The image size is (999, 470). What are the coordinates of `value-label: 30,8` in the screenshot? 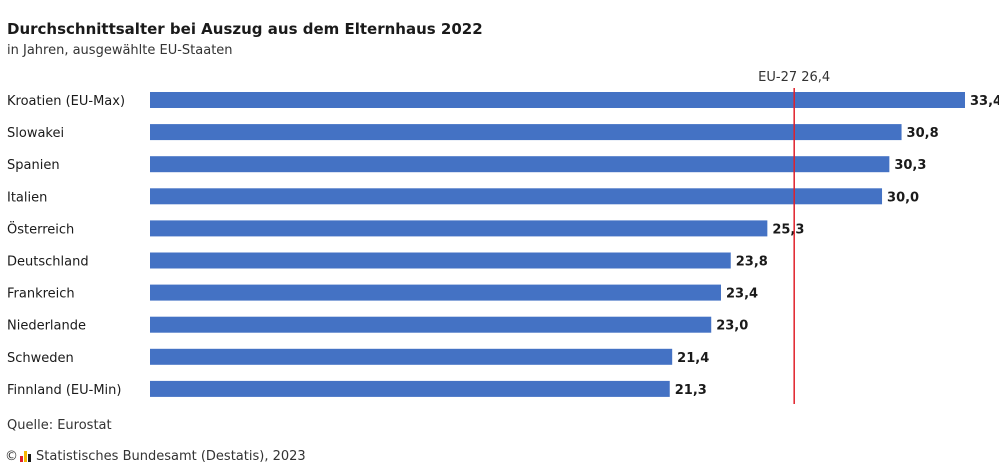 It's located at (923, 133).